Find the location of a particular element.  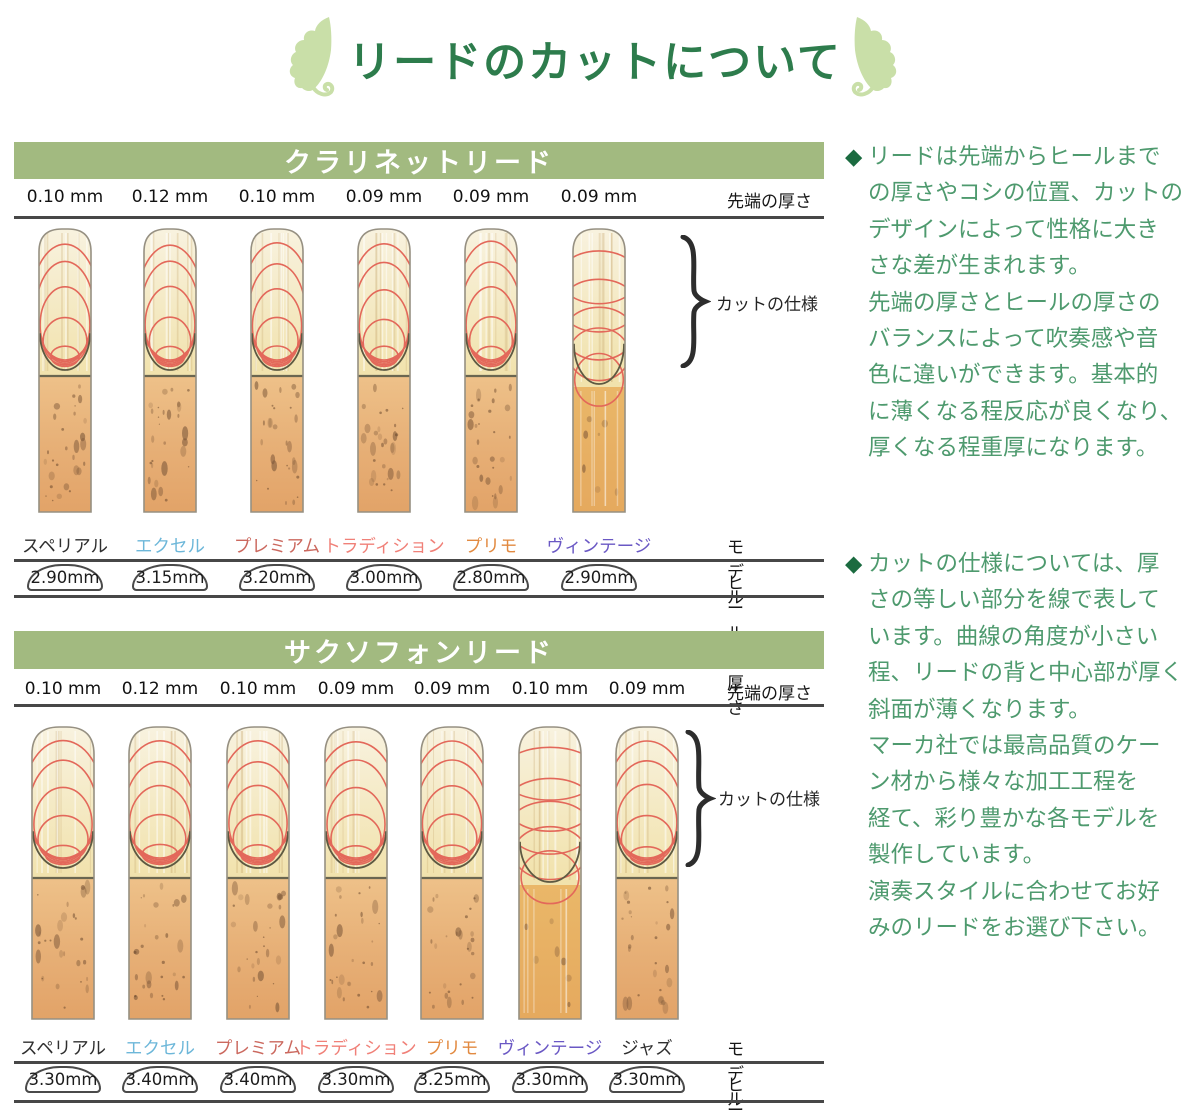

leaf-left-icon is located at coordinates (312, 57).